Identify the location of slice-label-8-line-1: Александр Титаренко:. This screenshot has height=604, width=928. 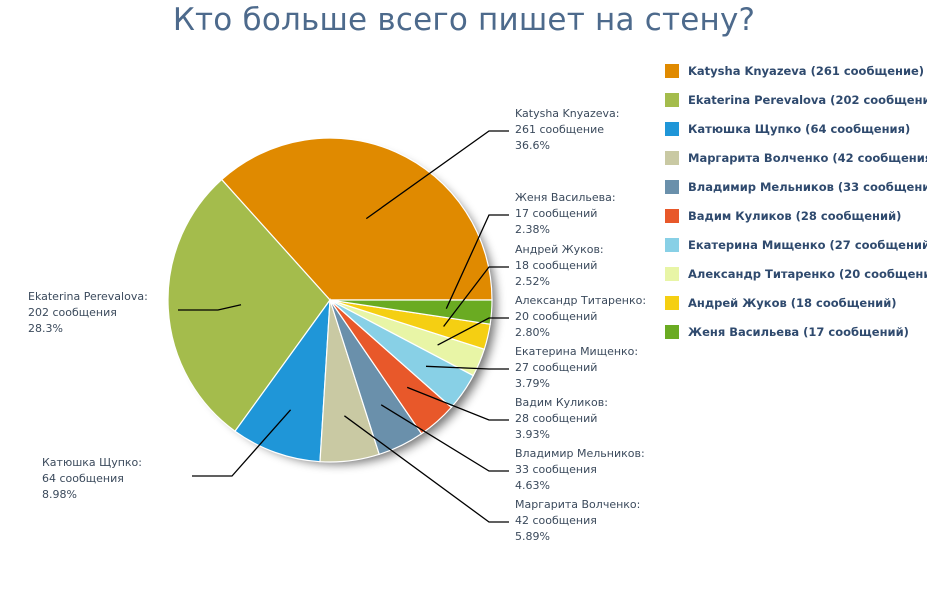
(580, 300).